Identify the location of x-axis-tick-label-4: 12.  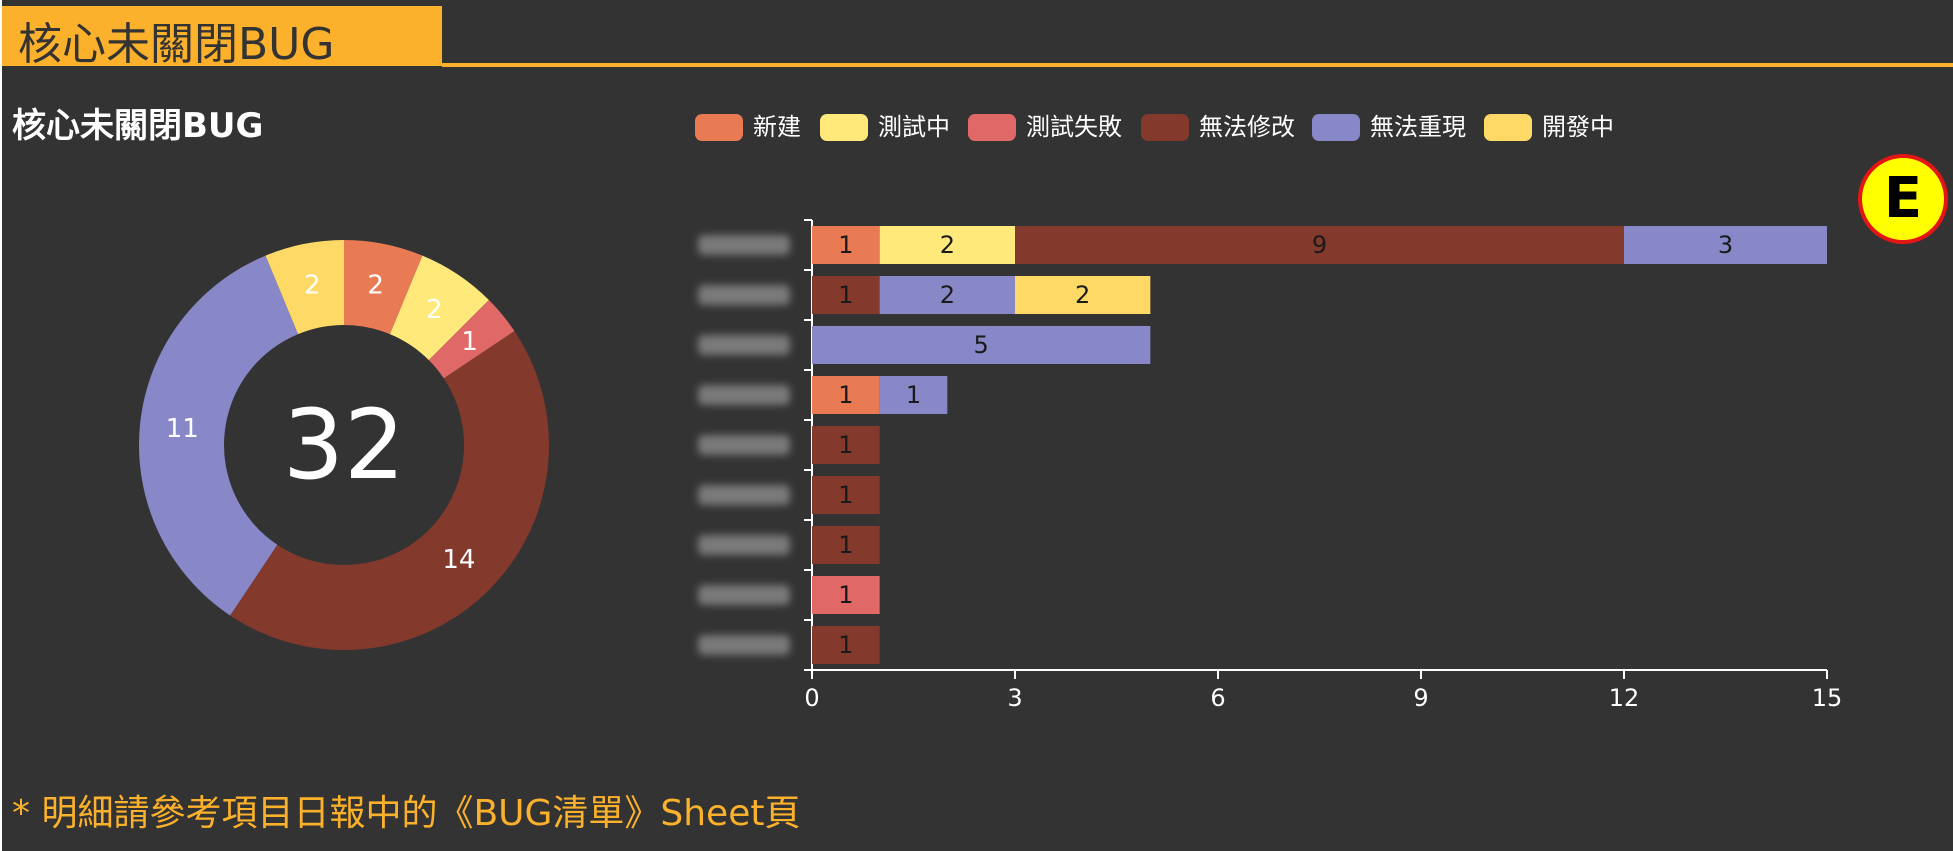
(1624, 698).